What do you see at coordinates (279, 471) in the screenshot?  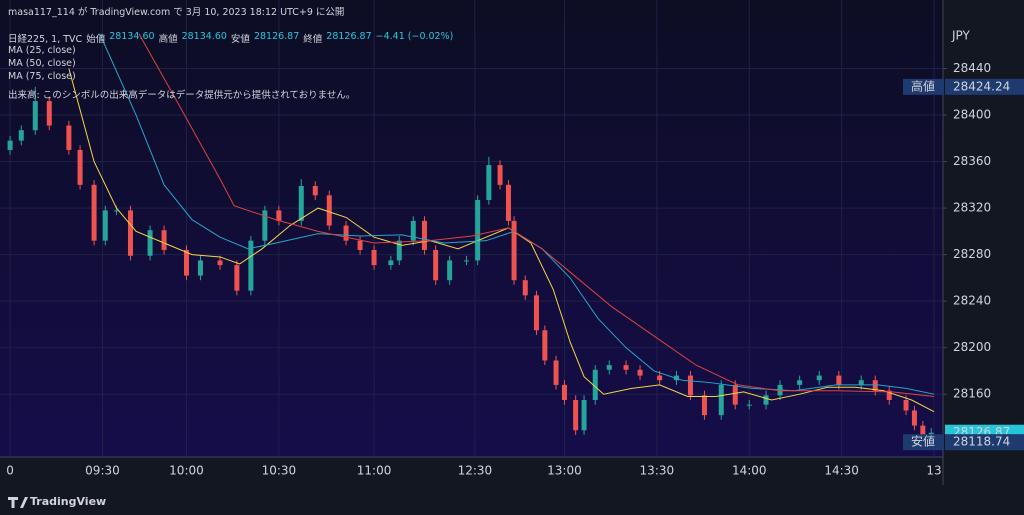 I see `x-tick-label: 10:30` at bounding box center [279, 471].